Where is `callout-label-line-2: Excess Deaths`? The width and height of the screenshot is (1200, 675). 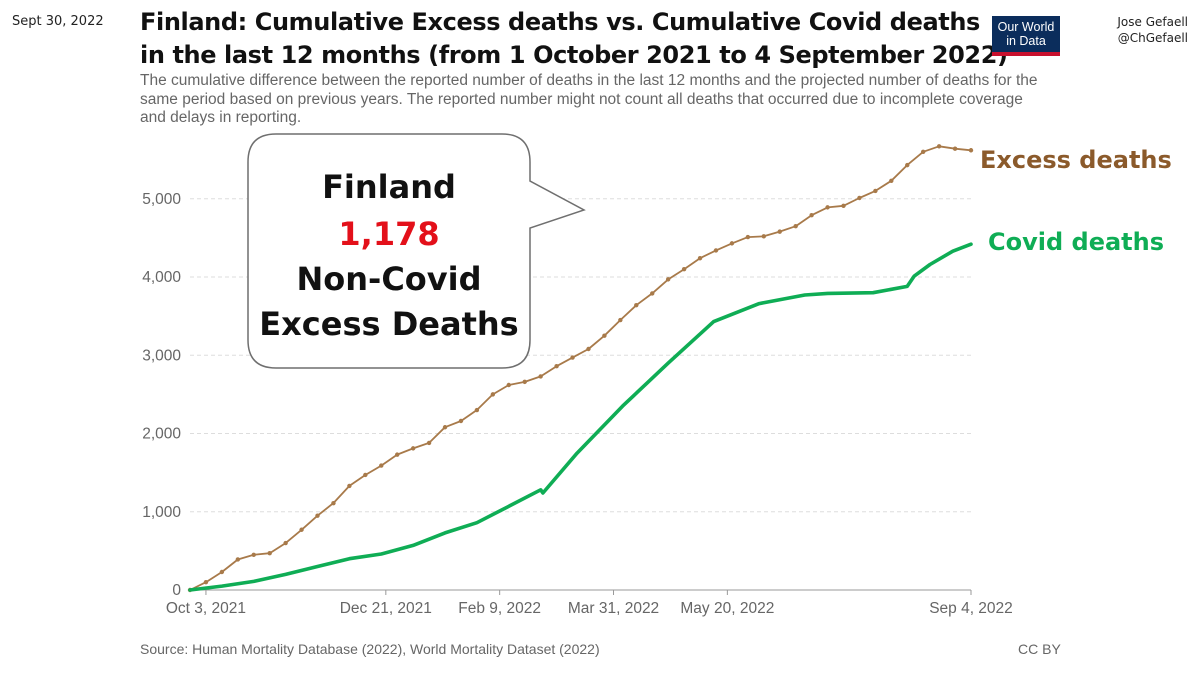
callout-label-line-2: Excess Deaths is located at coordinates (388, 324).